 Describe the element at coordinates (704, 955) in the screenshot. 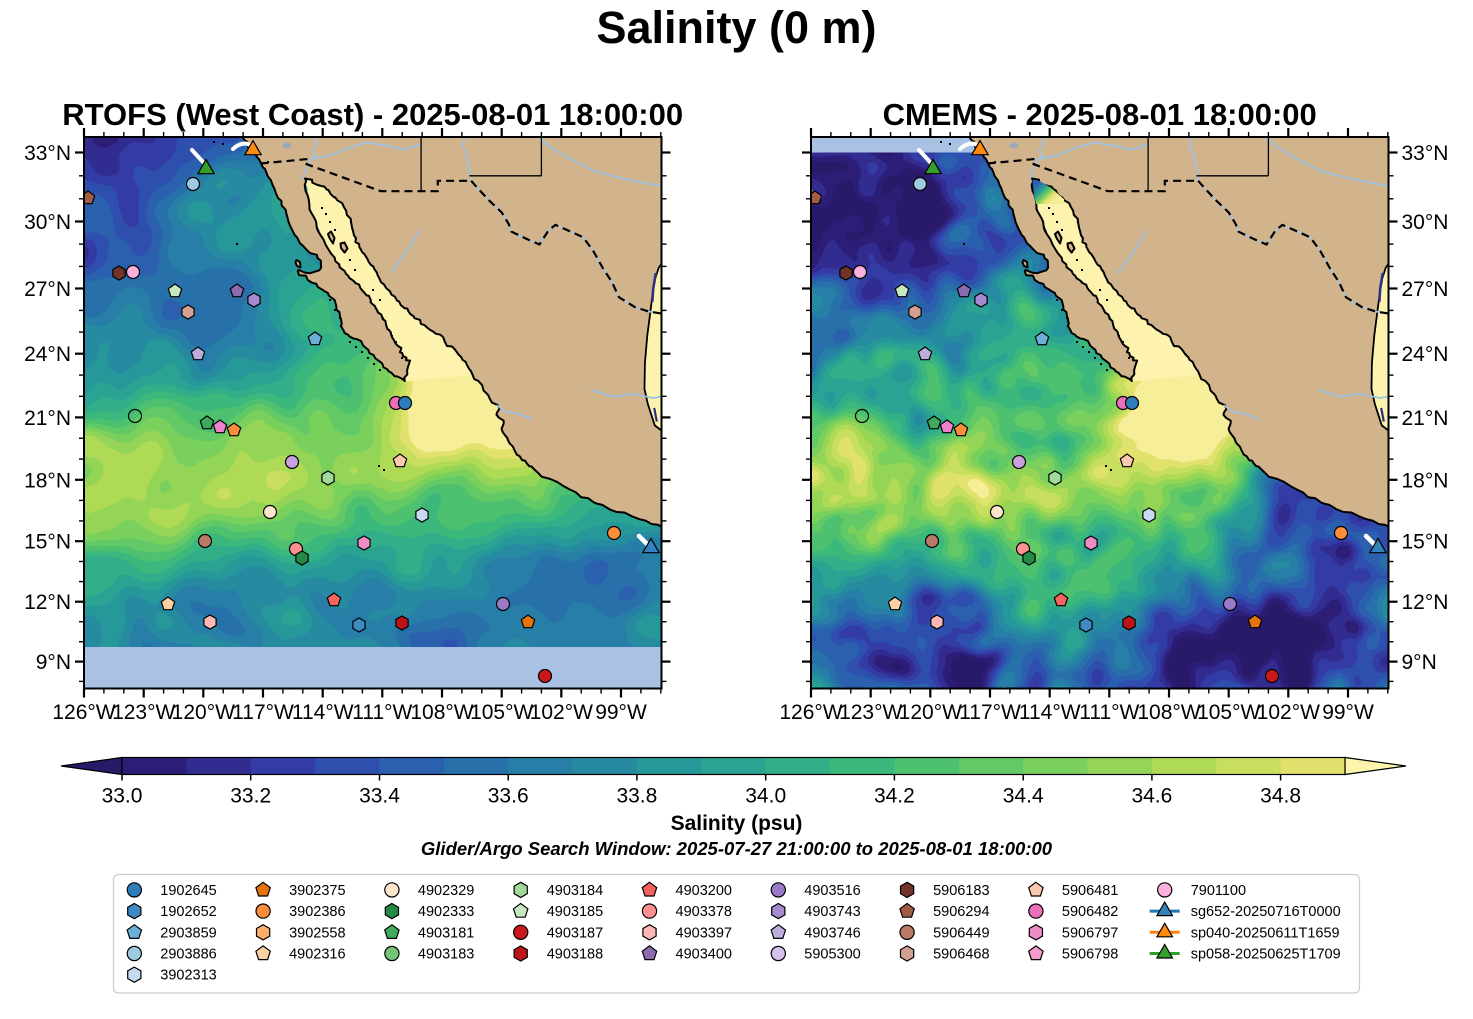

I see `svg-text: 4903400` at that location.